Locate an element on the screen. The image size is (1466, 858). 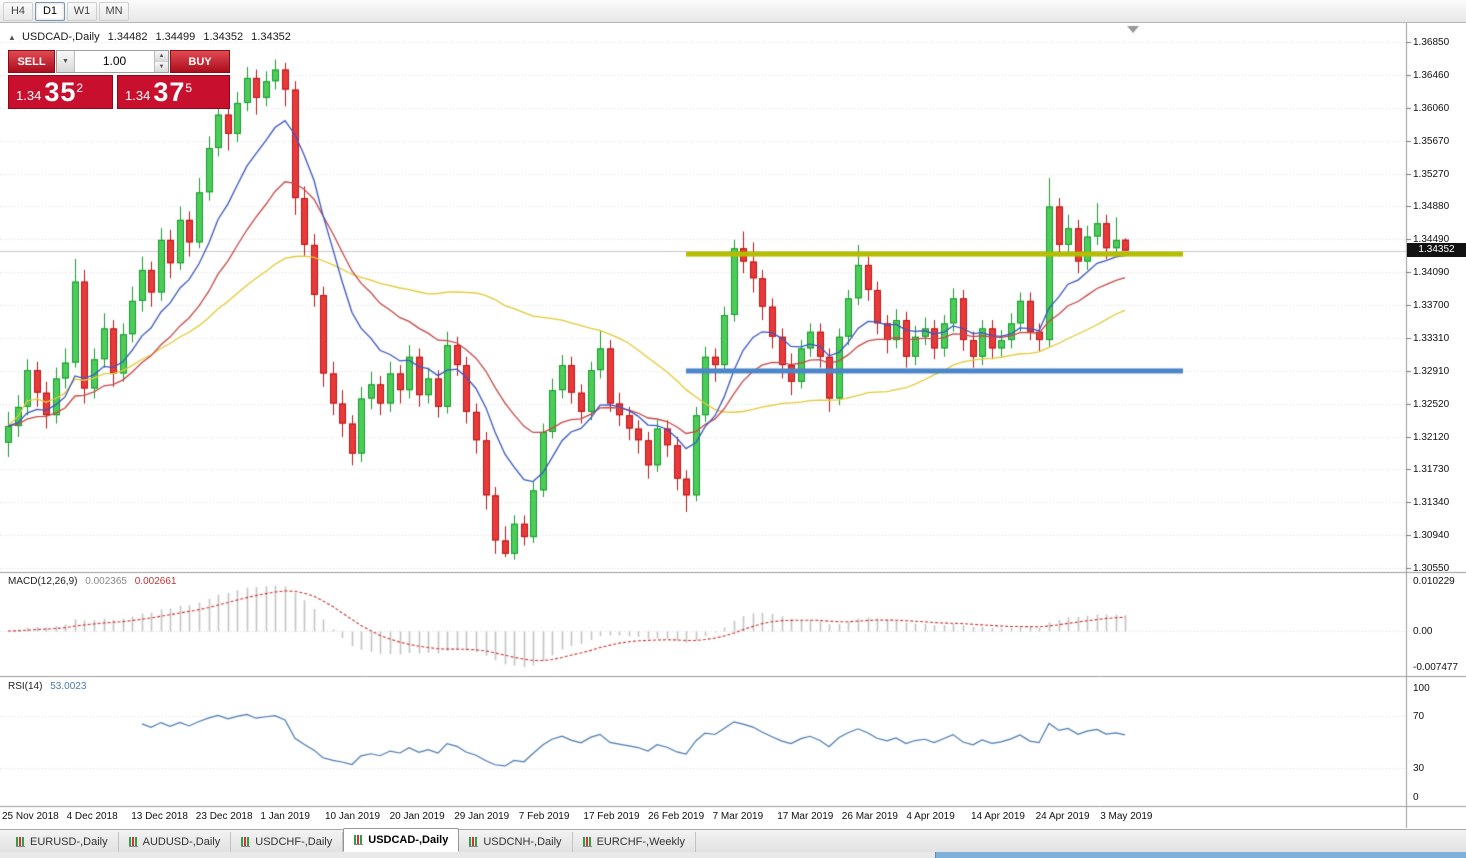
timeframe-toolbar: H4 D1 W1 MN is located at coordinates (733, 11).